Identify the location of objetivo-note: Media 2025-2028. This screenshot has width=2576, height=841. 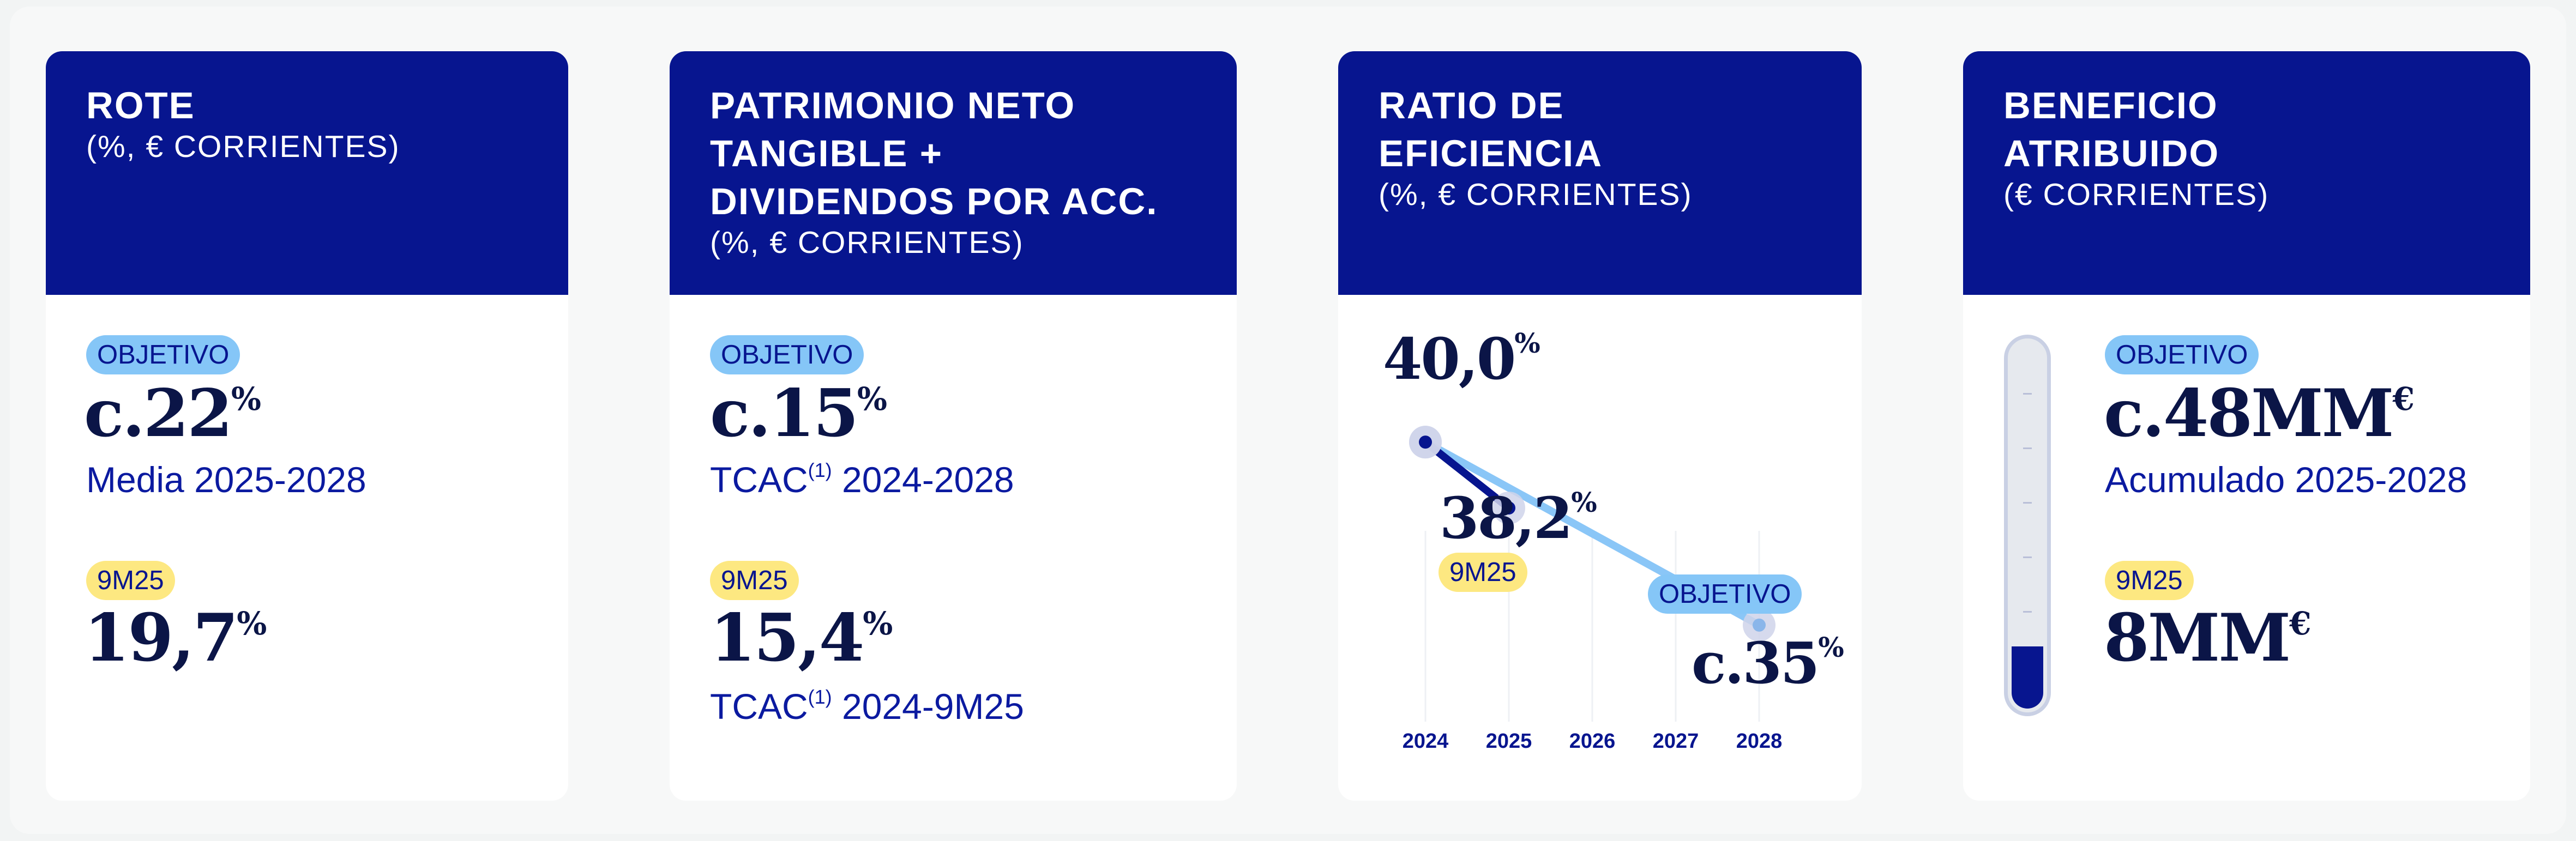
(226, 479).